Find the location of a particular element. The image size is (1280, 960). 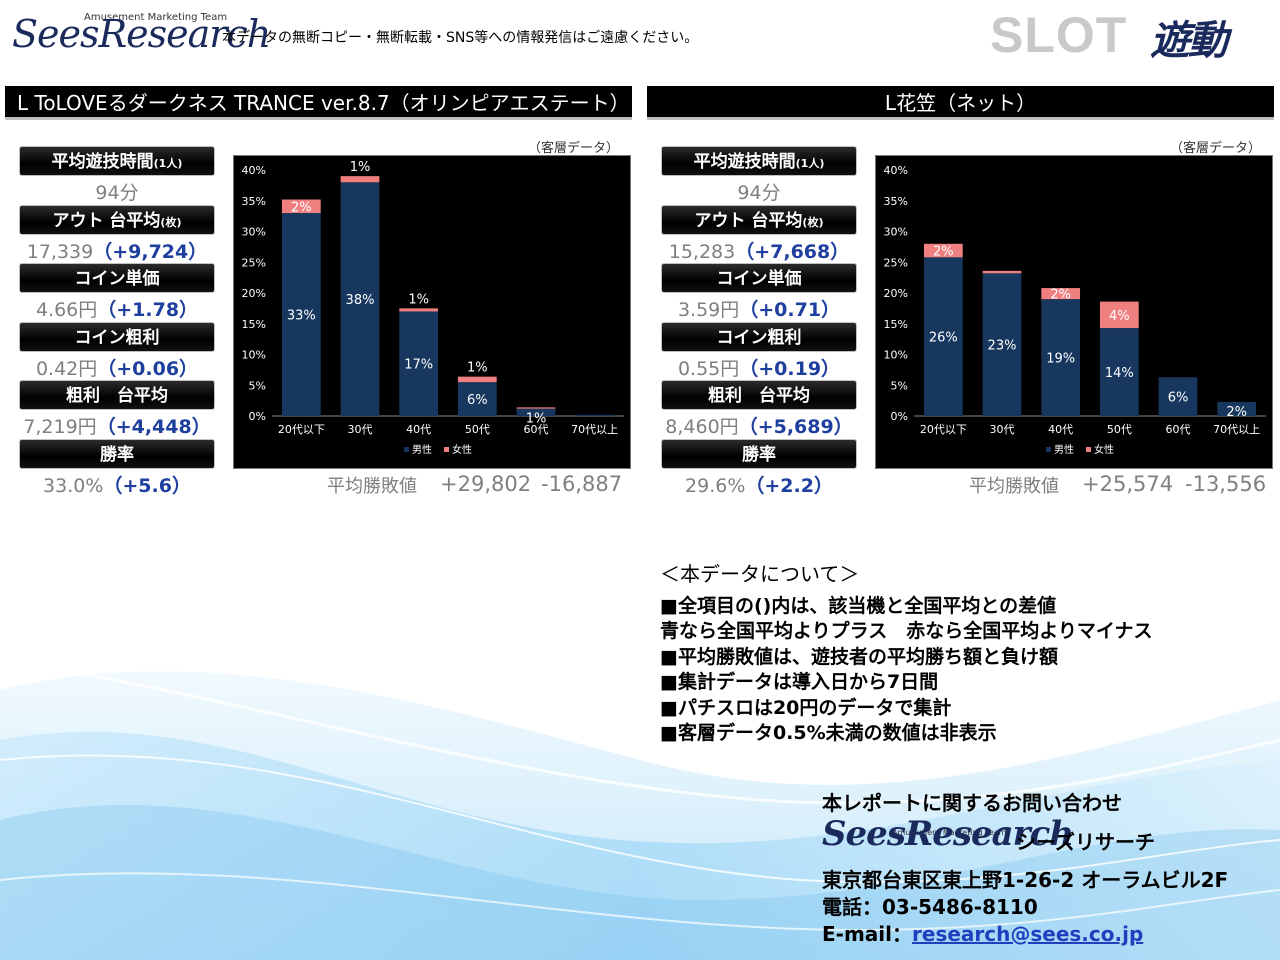

stat-value-main: 8,460円 is located at coordinates (702, 427).